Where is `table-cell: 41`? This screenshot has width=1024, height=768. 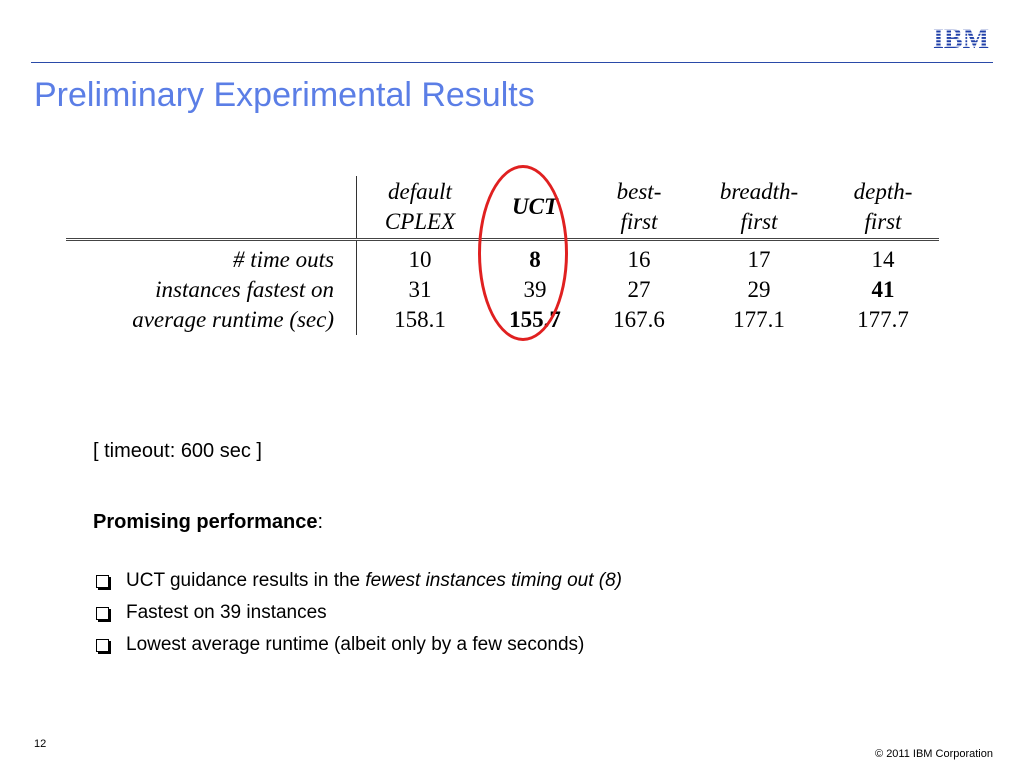 table-cell: 41 is located at coordinates (883, 289).